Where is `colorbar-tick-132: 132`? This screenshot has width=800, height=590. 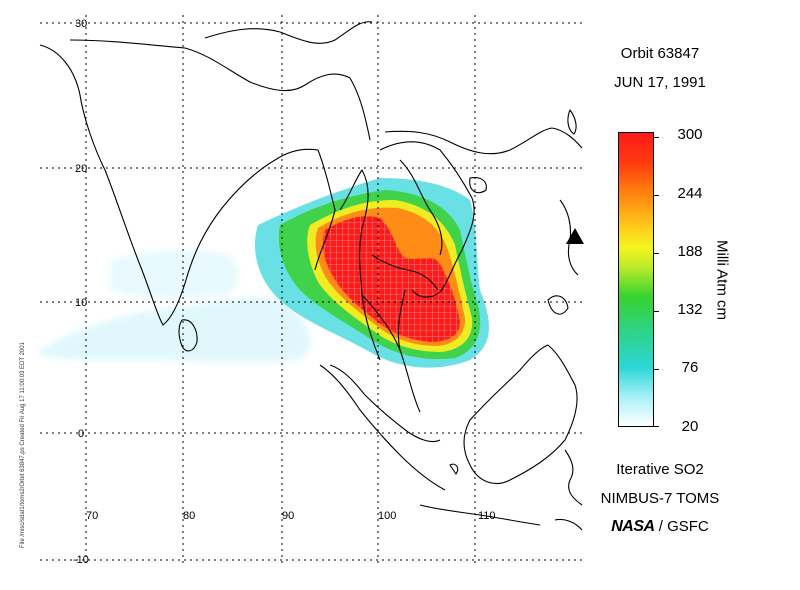 colorbar-tick-132: 132 is located at coordinates (690, 309).